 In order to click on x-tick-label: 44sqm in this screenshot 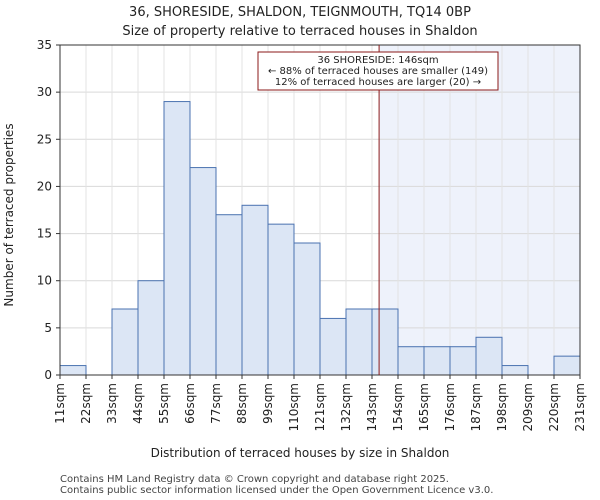, I will do `click(138, 403)`.